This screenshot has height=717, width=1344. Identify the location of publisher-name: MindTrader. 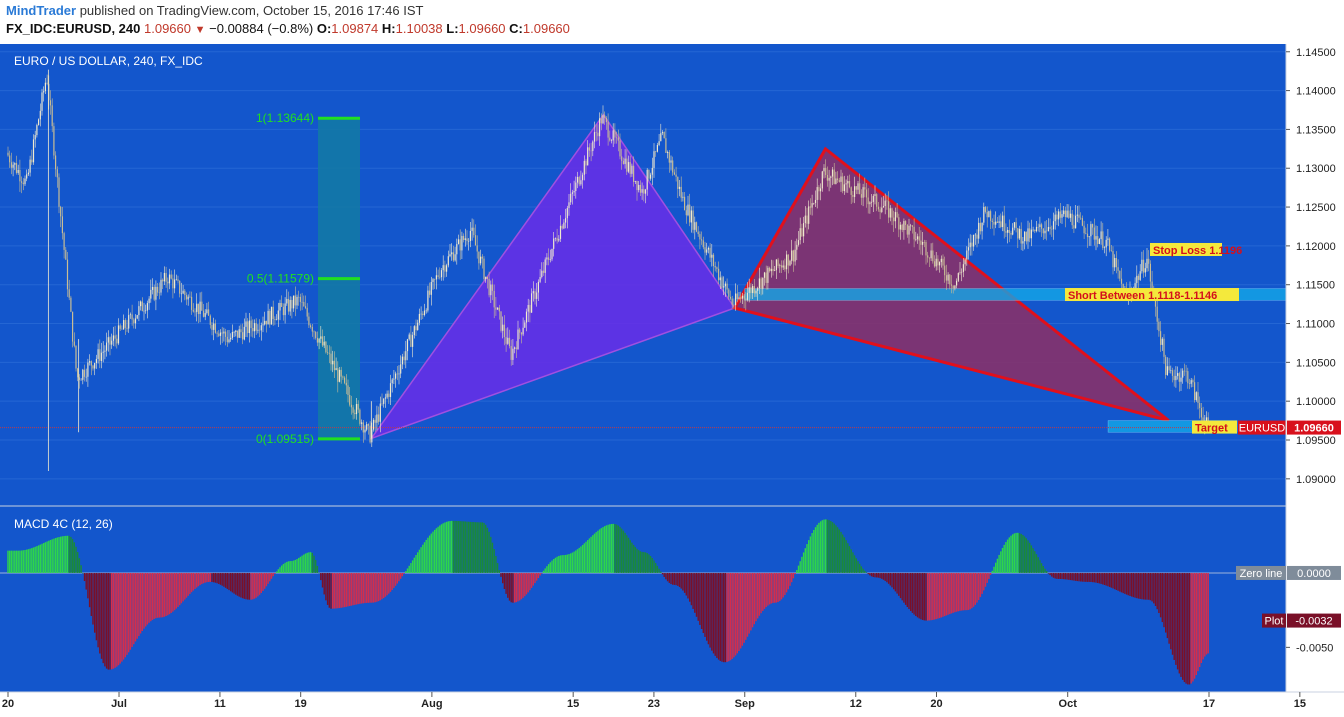
(41, 10).